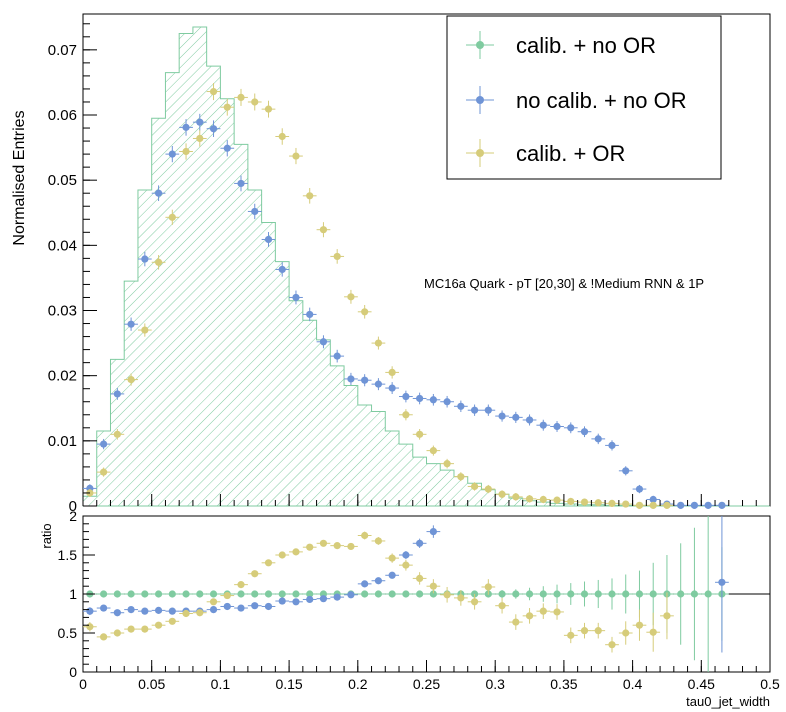 The width and height of the screenshot is (786, 712). Describe the element at coordinates (480, 153) in the screenshot. I see `legend-marker-calib-or` at that location.